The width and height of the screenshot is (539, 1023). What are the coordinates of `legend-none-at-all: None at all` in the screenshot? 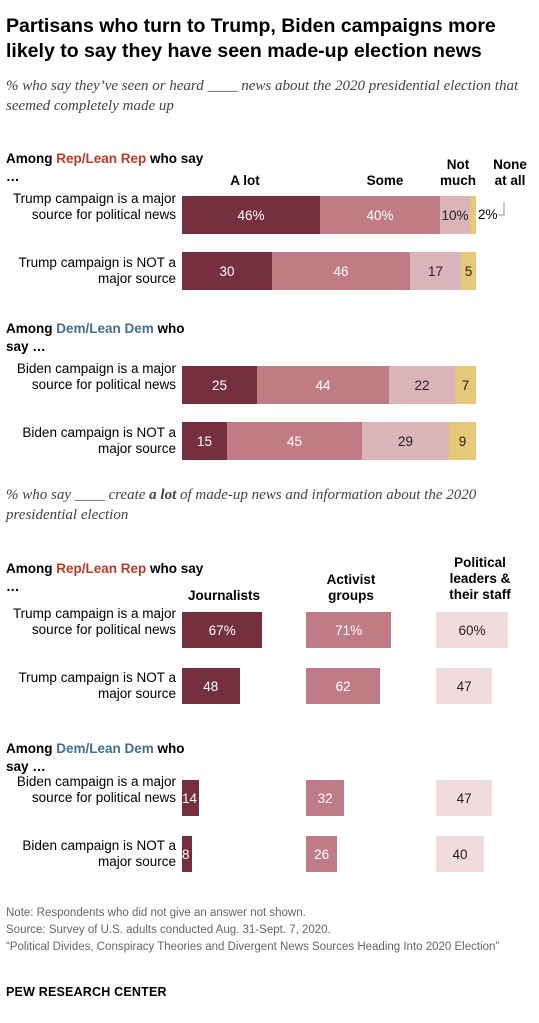 It's located at (510, 172).